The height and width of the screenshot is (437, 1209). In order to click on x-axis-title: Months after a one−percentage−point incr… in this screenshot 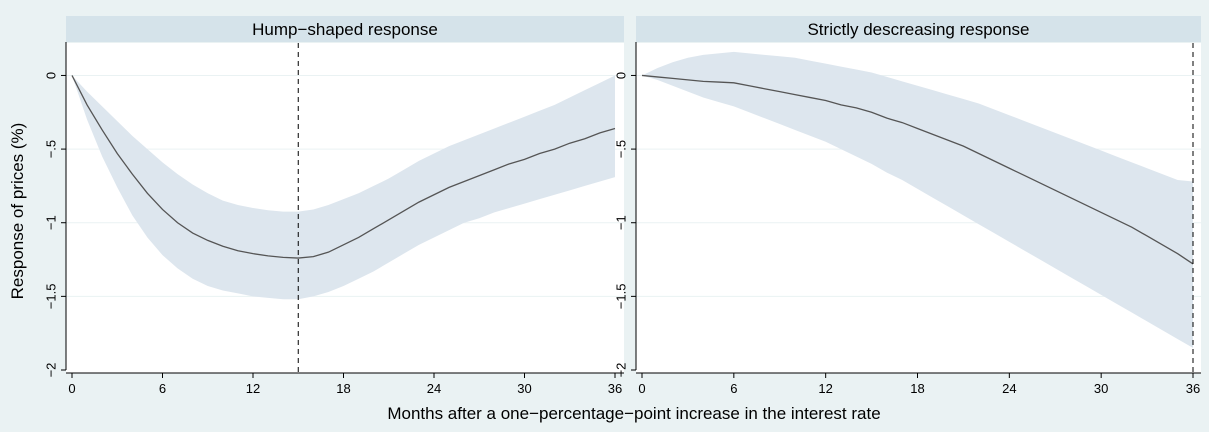, I will do `click(633, 413)`.